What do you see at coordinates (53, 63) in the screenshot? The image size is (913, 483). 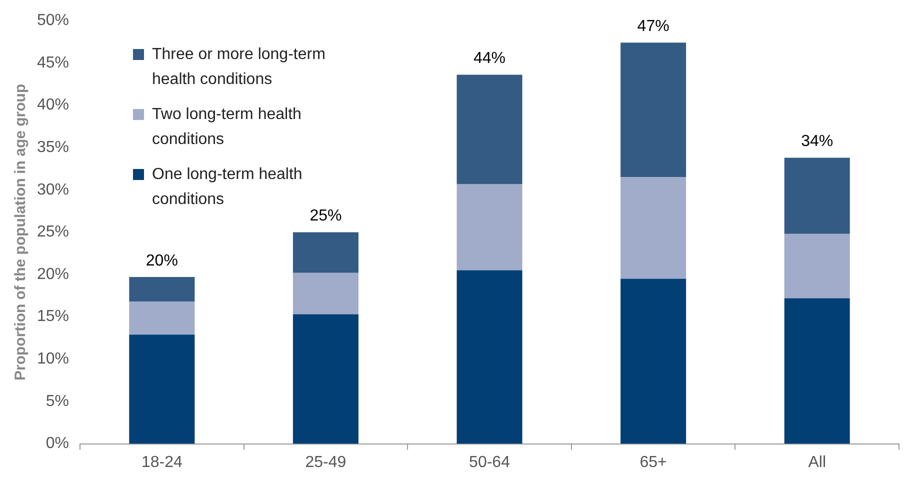 I see `y-tick-label: 45%` at bounding box center [53, 63].